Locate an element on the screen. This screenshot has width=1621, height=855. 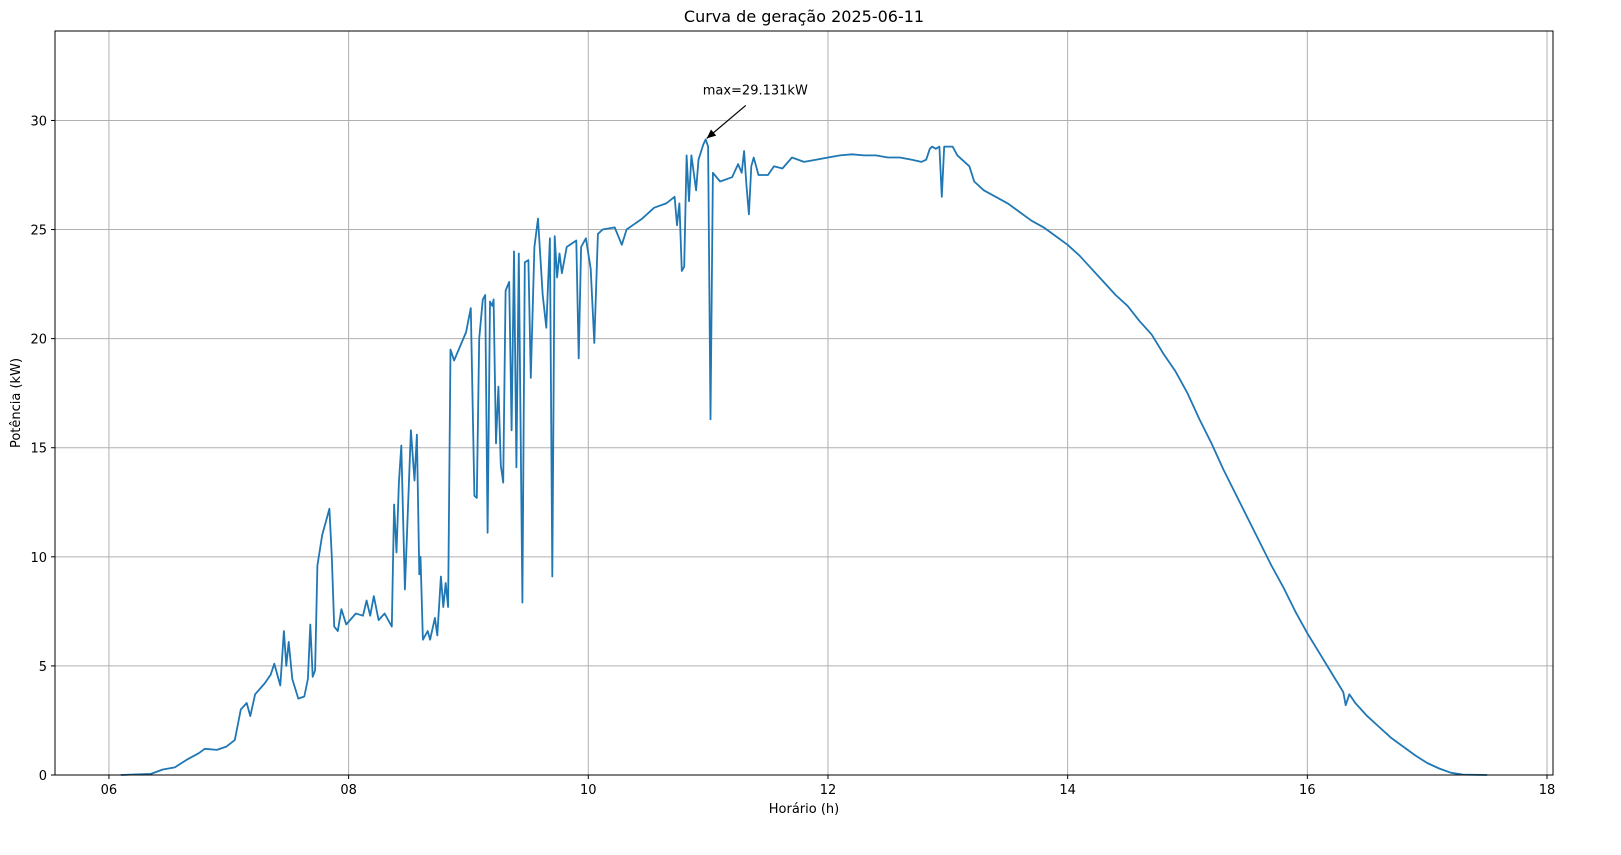
x-tick-label: 16 is located at coordinates (1307, 790).